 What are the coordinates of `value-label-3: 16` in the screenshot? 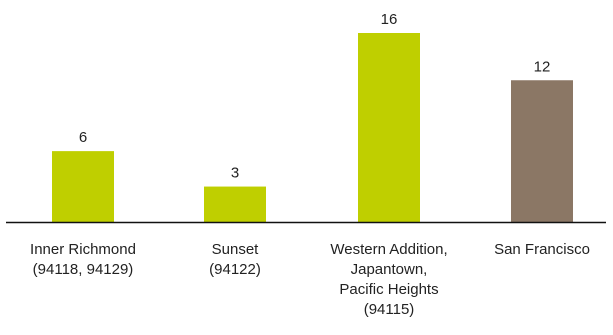 It's located at (389, 19).